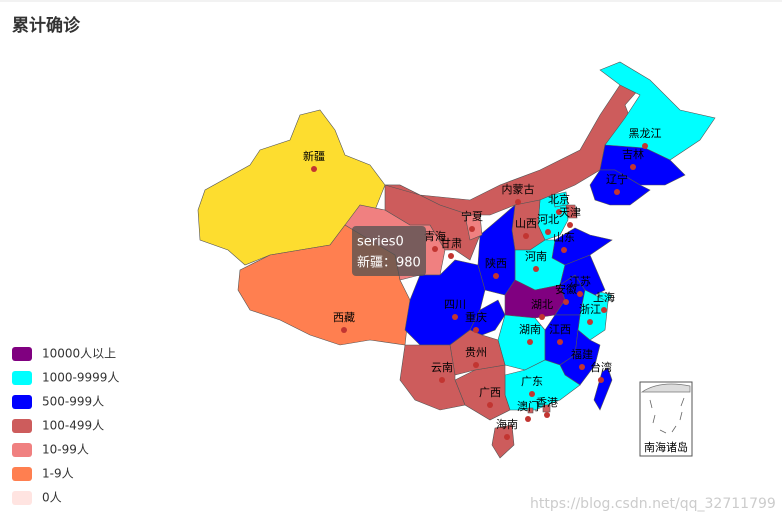  Describe the element at coordinates (570, 212) in the screenshot. I see `region-label: 天津` at that location.